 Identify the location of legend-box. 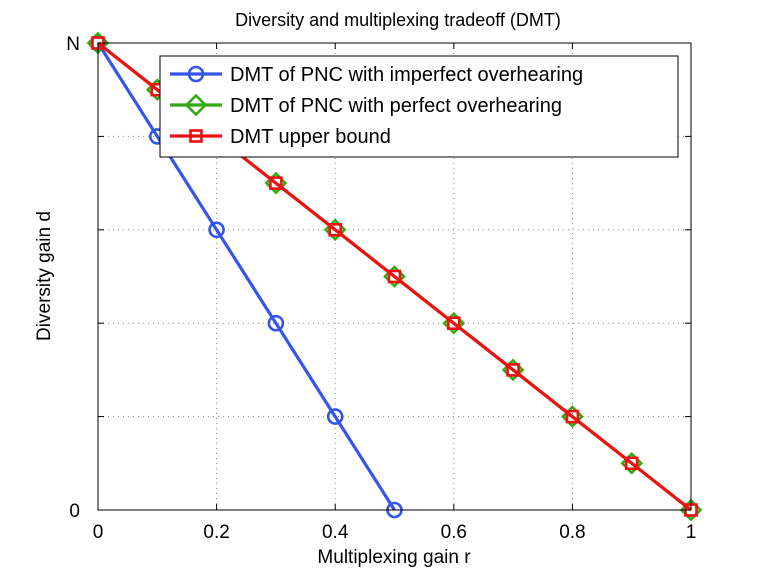
(419, 106).